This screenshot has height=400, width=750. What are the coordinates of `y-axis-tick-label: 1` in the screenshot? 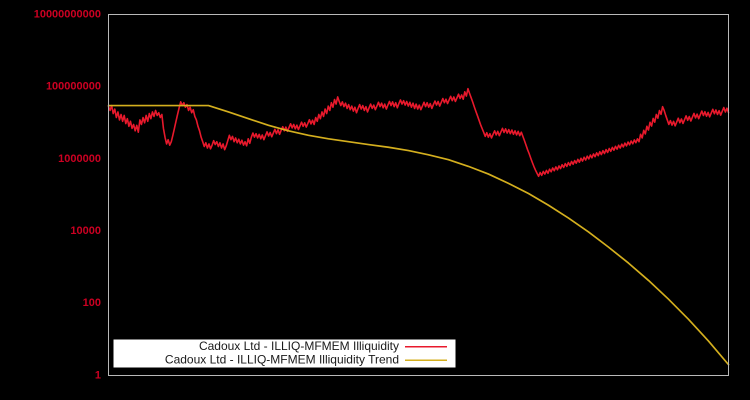 It's located at (98, 375).